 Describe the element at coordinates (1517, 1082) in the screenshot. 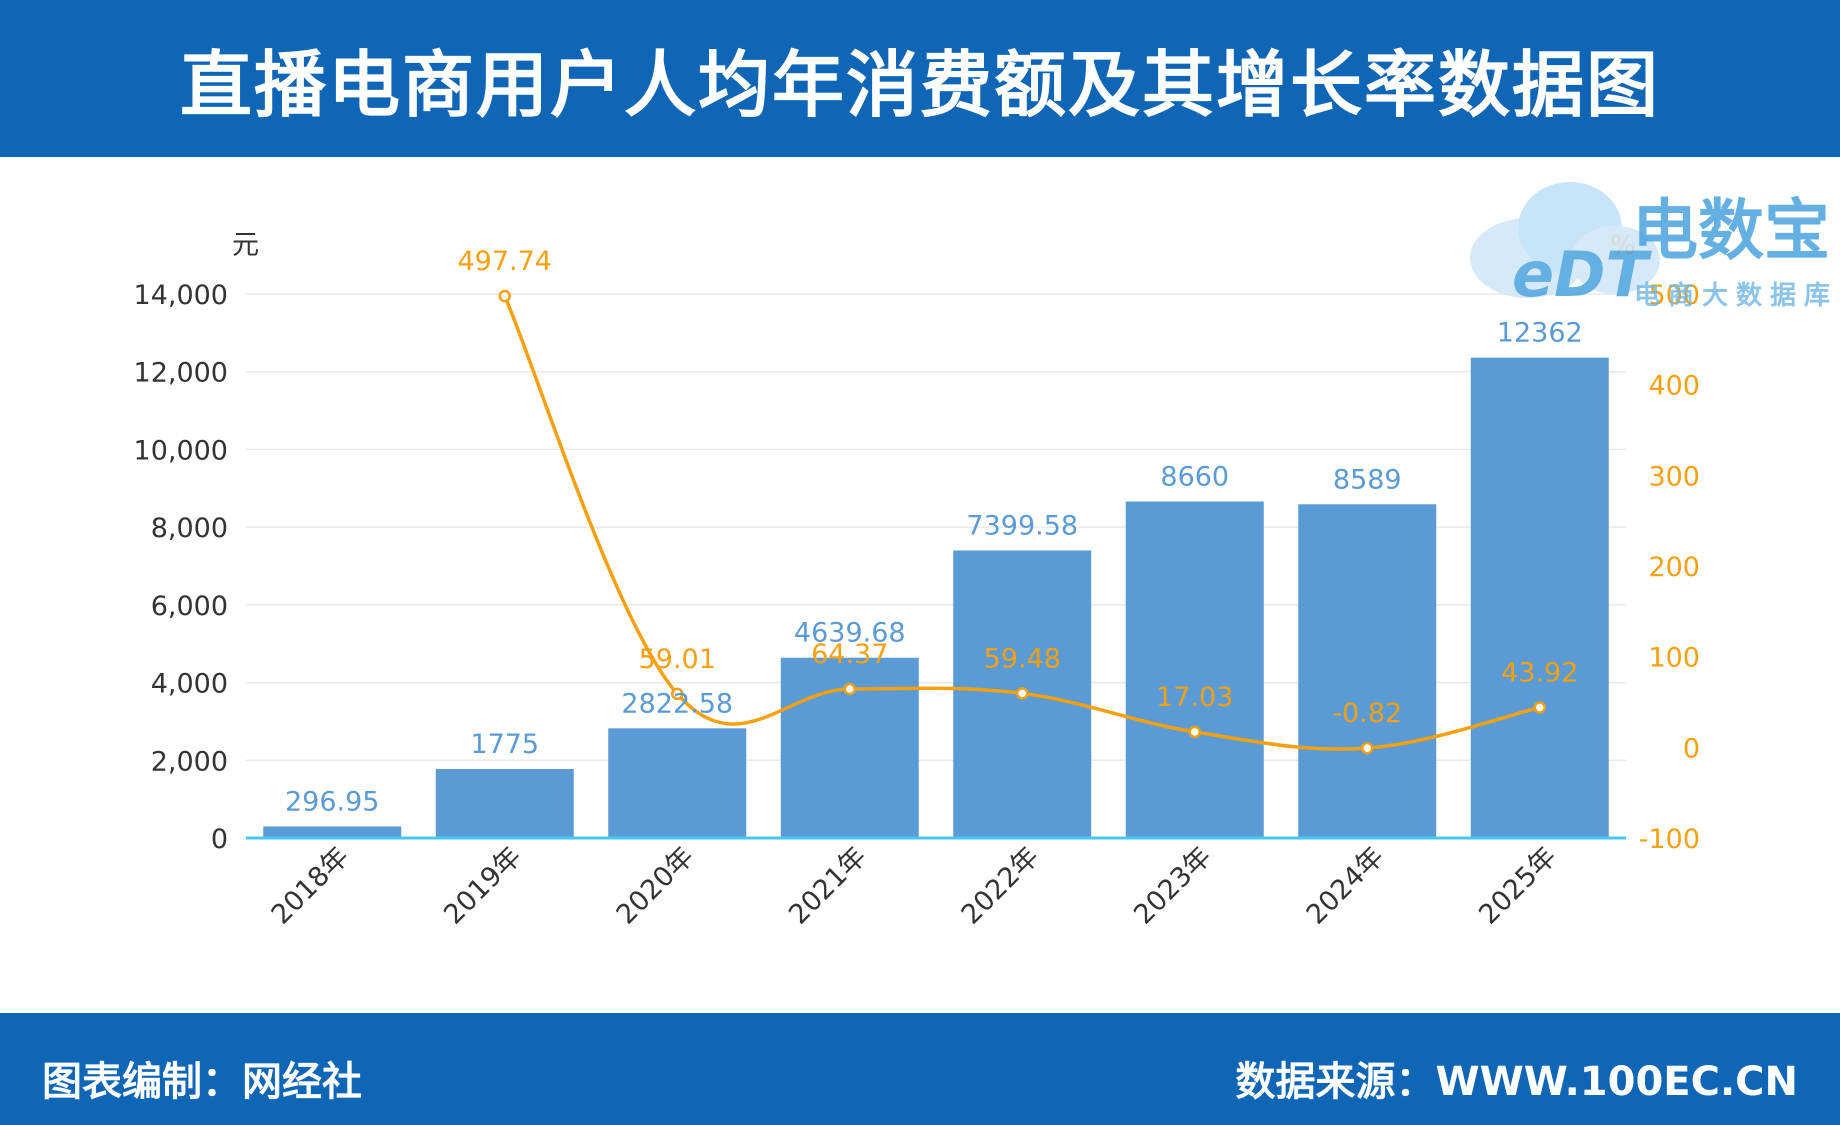

I see `footer-source: 数据来源：WWW.100EC.CN` at that location.